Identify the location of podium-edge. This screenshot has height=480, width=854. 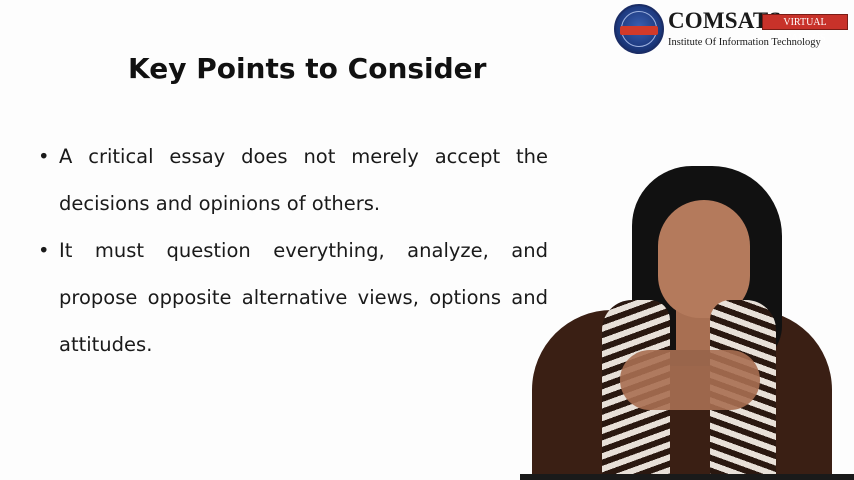
(687, 477).